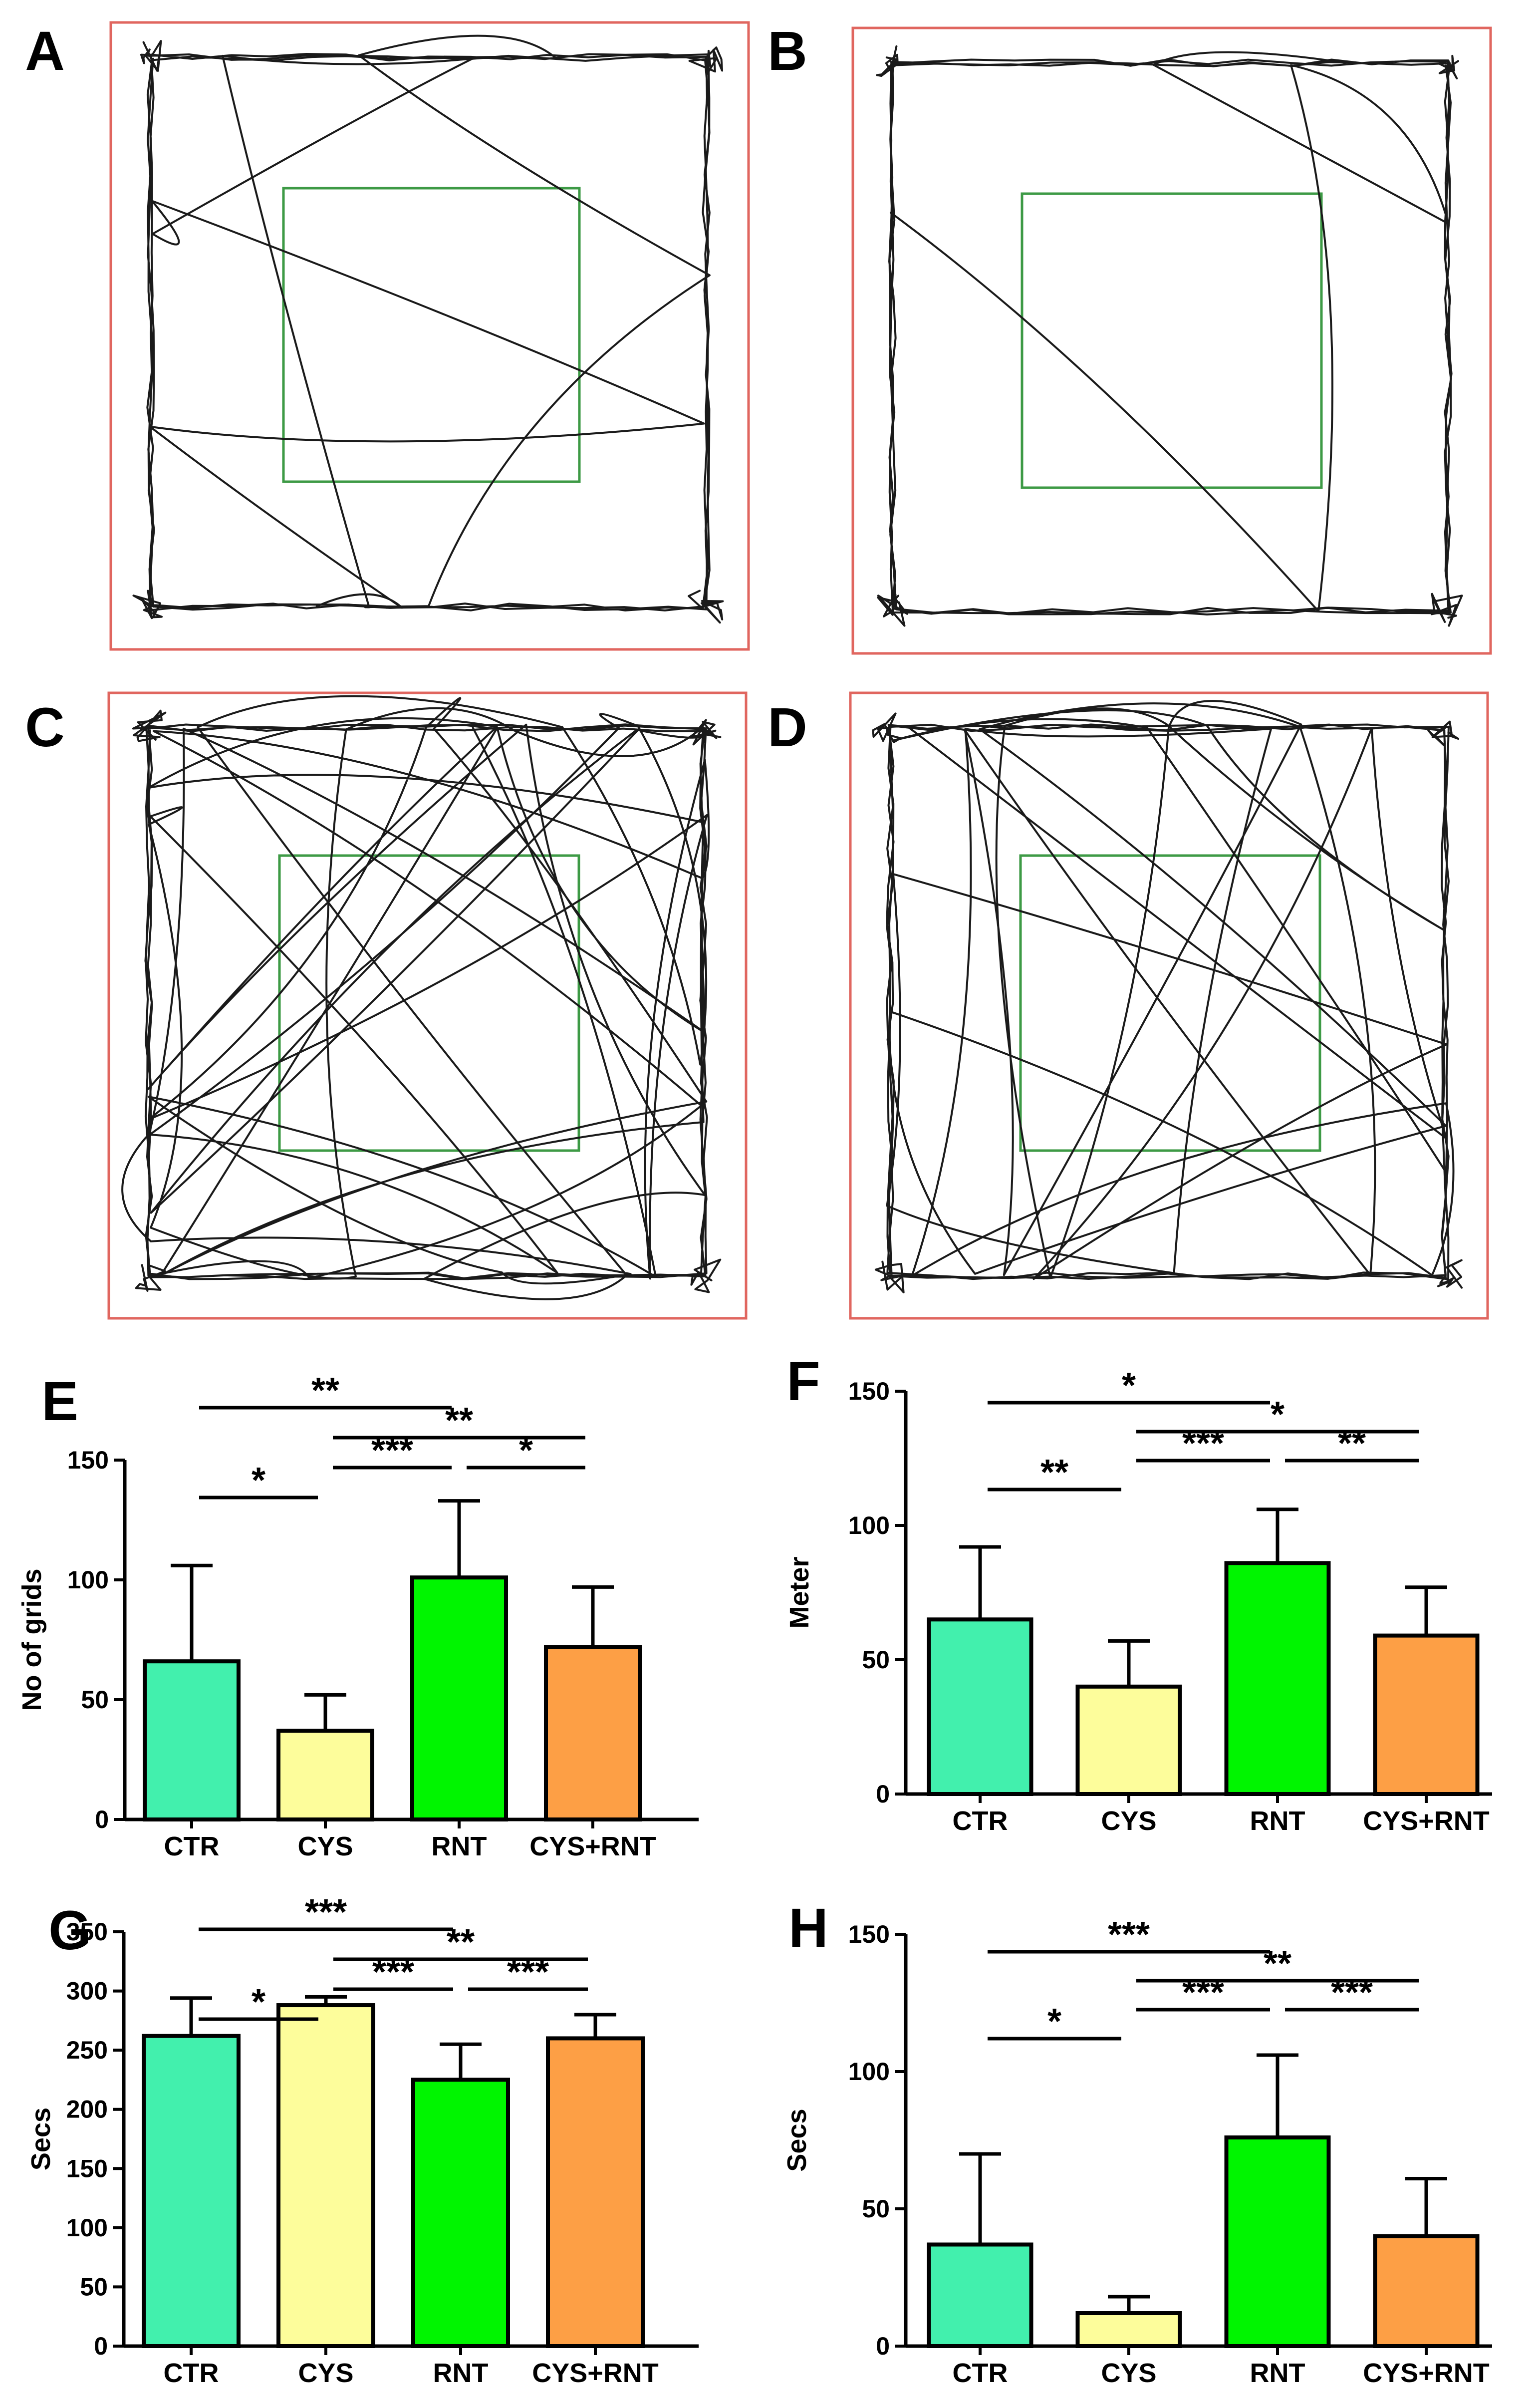 This screenshot has width=1539, height=2408. Describe the element at coordinates (44, 51) in the screenshot. I see `panel-label-a: A` at that location.